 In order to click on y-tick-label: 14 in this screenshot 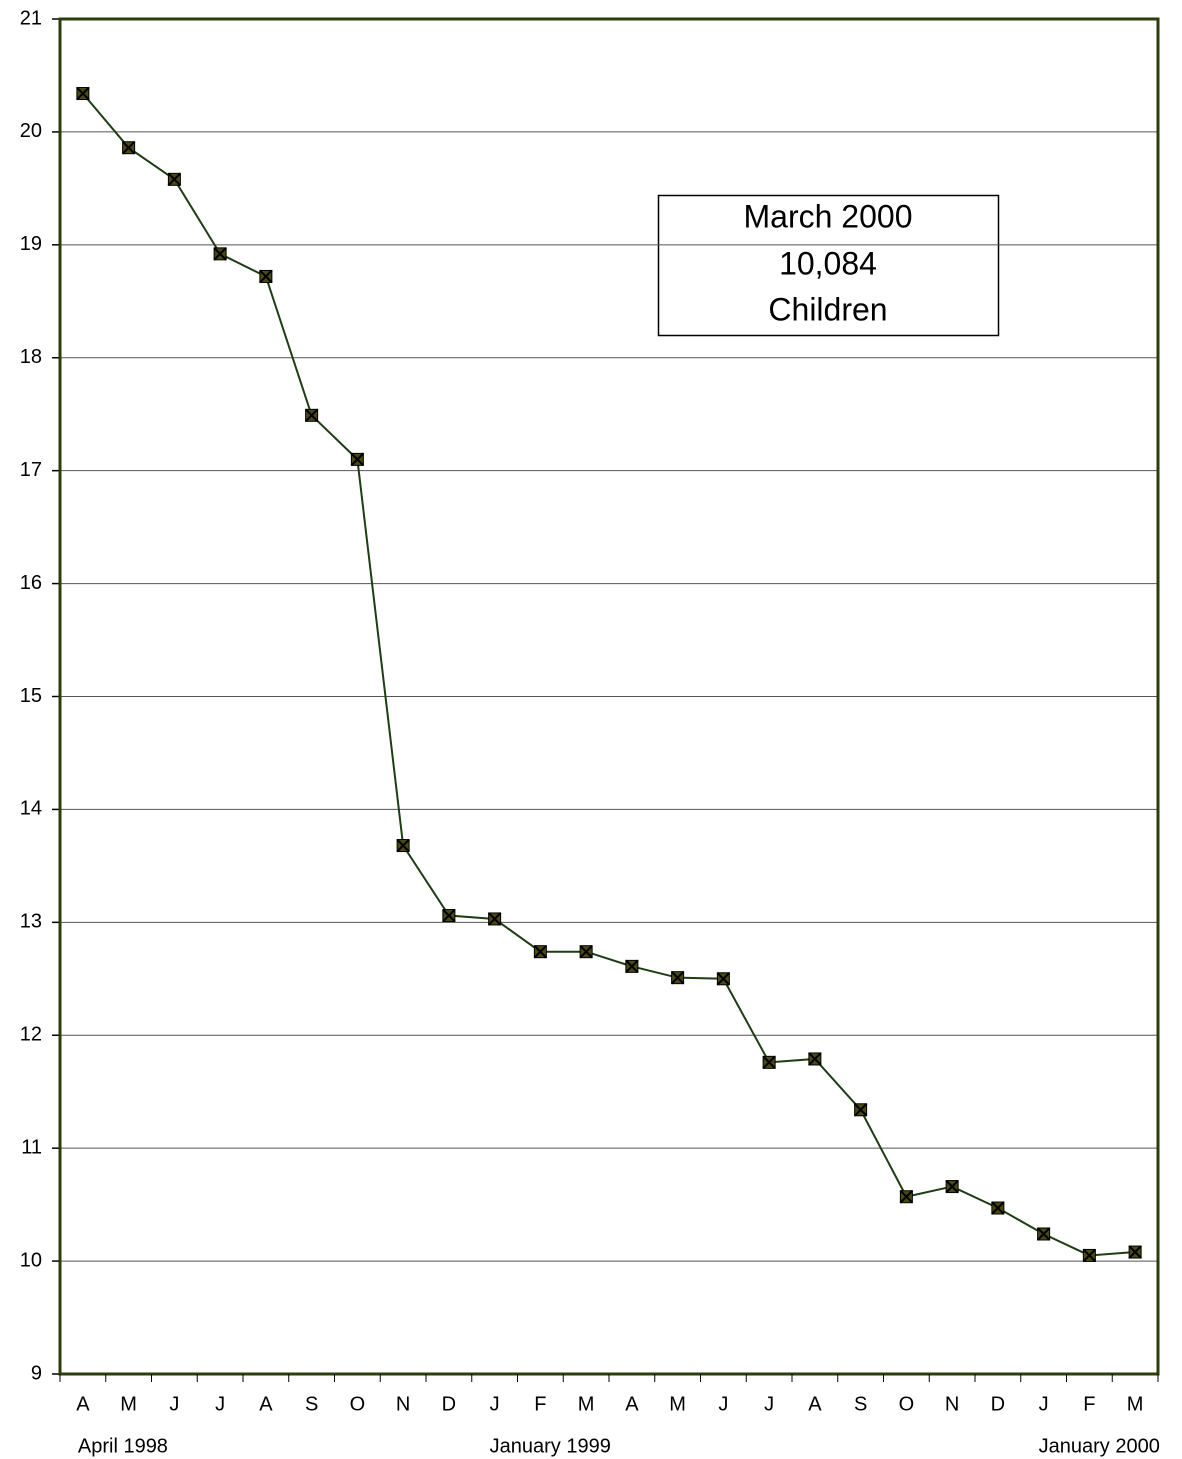, I will do `click(31, 809)`.